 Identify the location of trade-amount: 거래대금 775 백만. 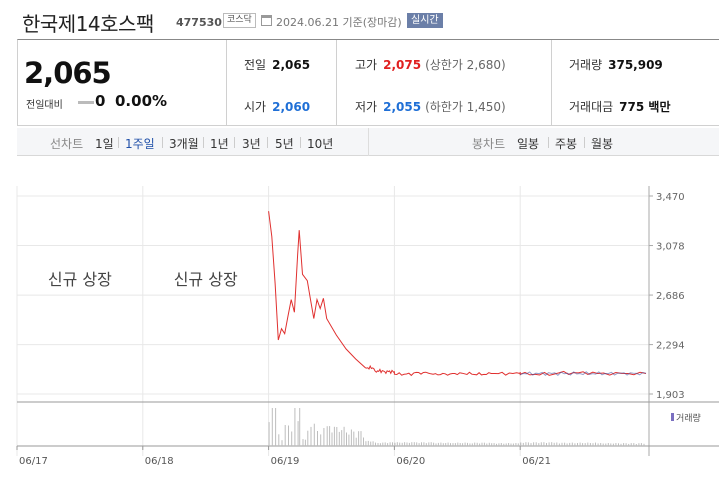
(620, 107).